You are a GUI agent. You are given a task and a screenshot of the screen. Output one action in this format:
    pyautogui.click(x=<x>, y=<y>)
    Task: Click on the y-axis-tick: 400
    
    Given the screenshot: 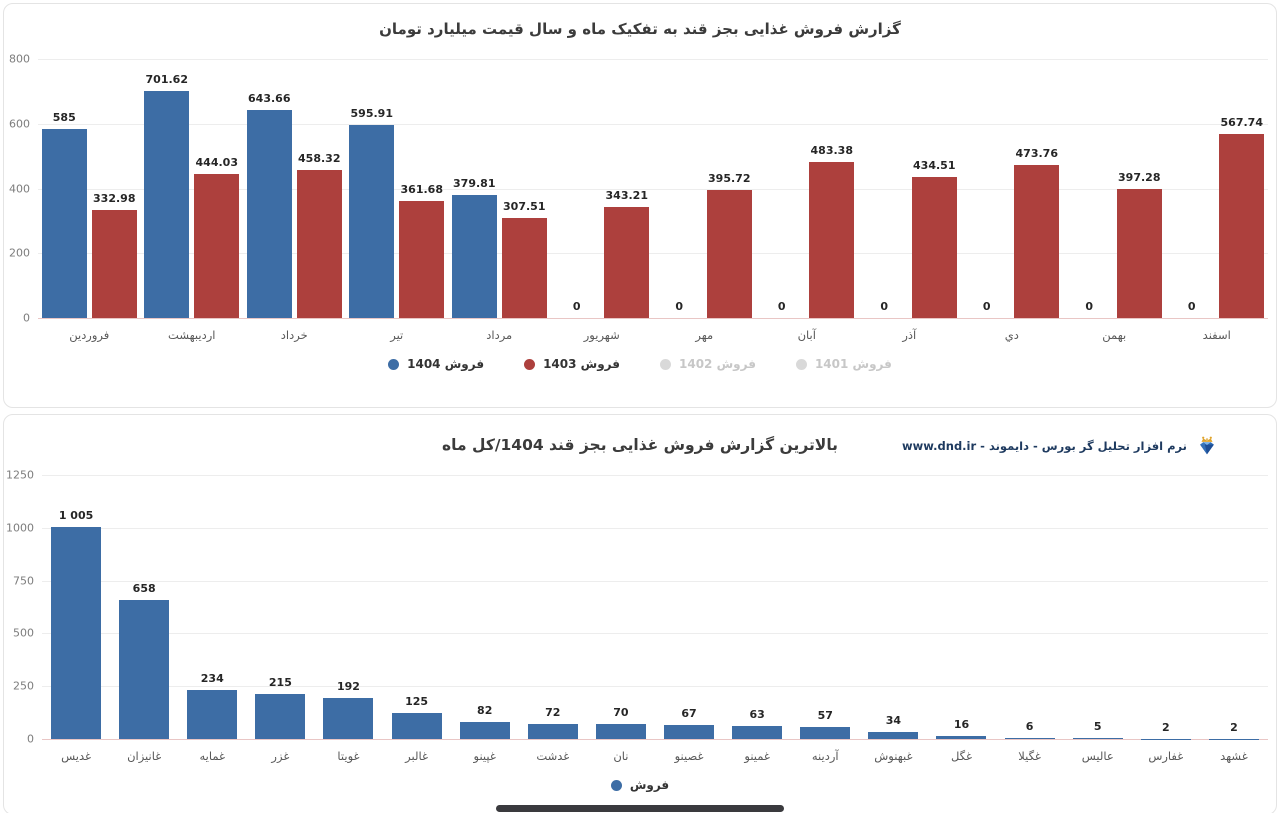 What is the action you would take?
    pyautogui.click(x=19, y=188)
    